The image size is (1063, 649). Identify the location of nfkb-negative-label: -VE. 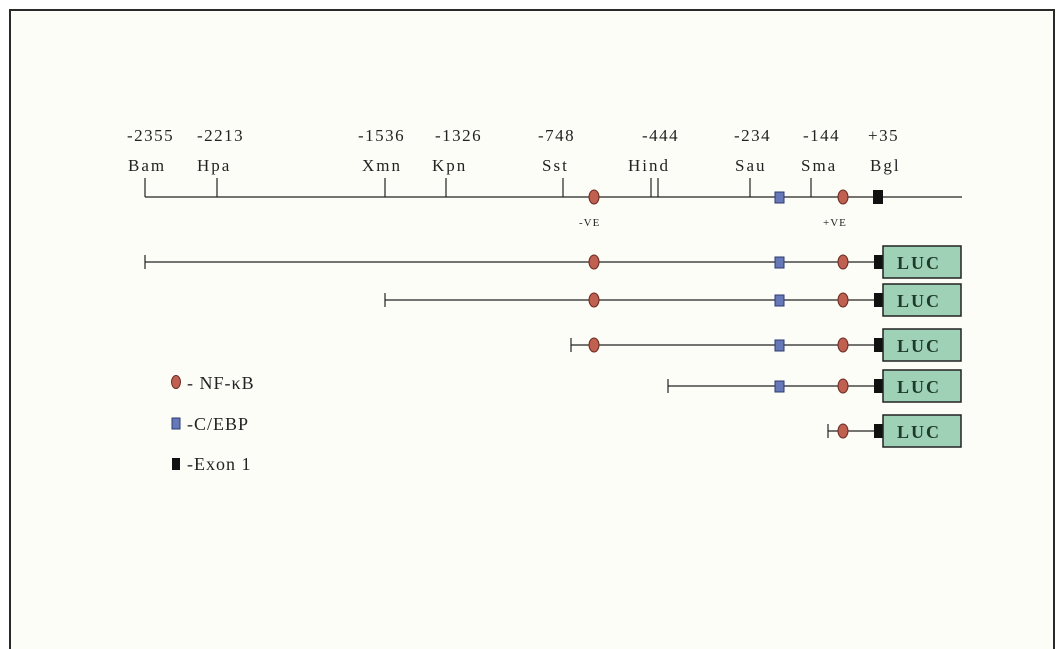
(589, 223).